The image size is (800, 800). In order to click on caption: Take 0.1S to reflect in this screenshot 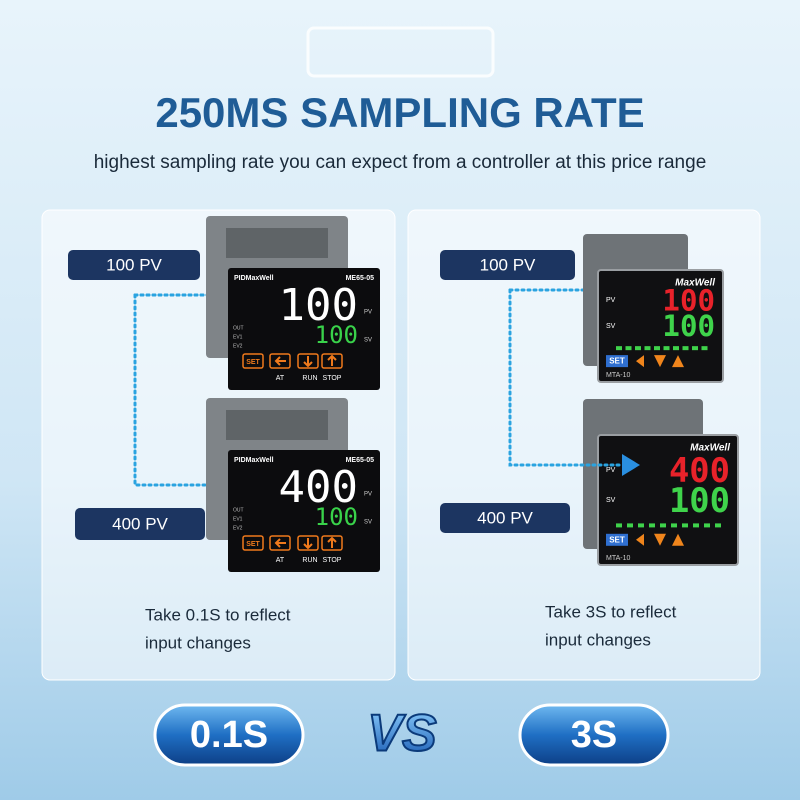, I will do `click(218, 614)`.